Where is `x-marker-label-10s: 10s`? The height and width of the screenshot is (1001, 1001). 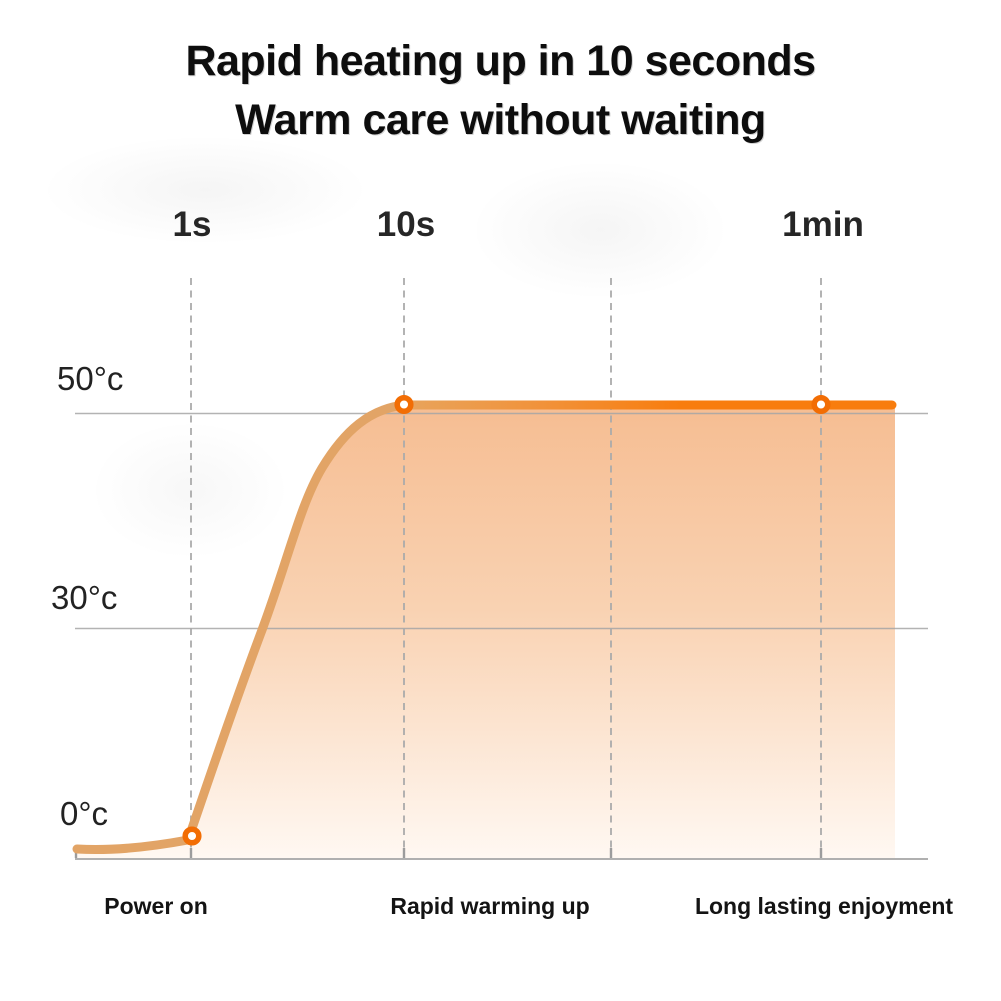
x-marker-label-10s: 10s is located at coordinates (406, 224).